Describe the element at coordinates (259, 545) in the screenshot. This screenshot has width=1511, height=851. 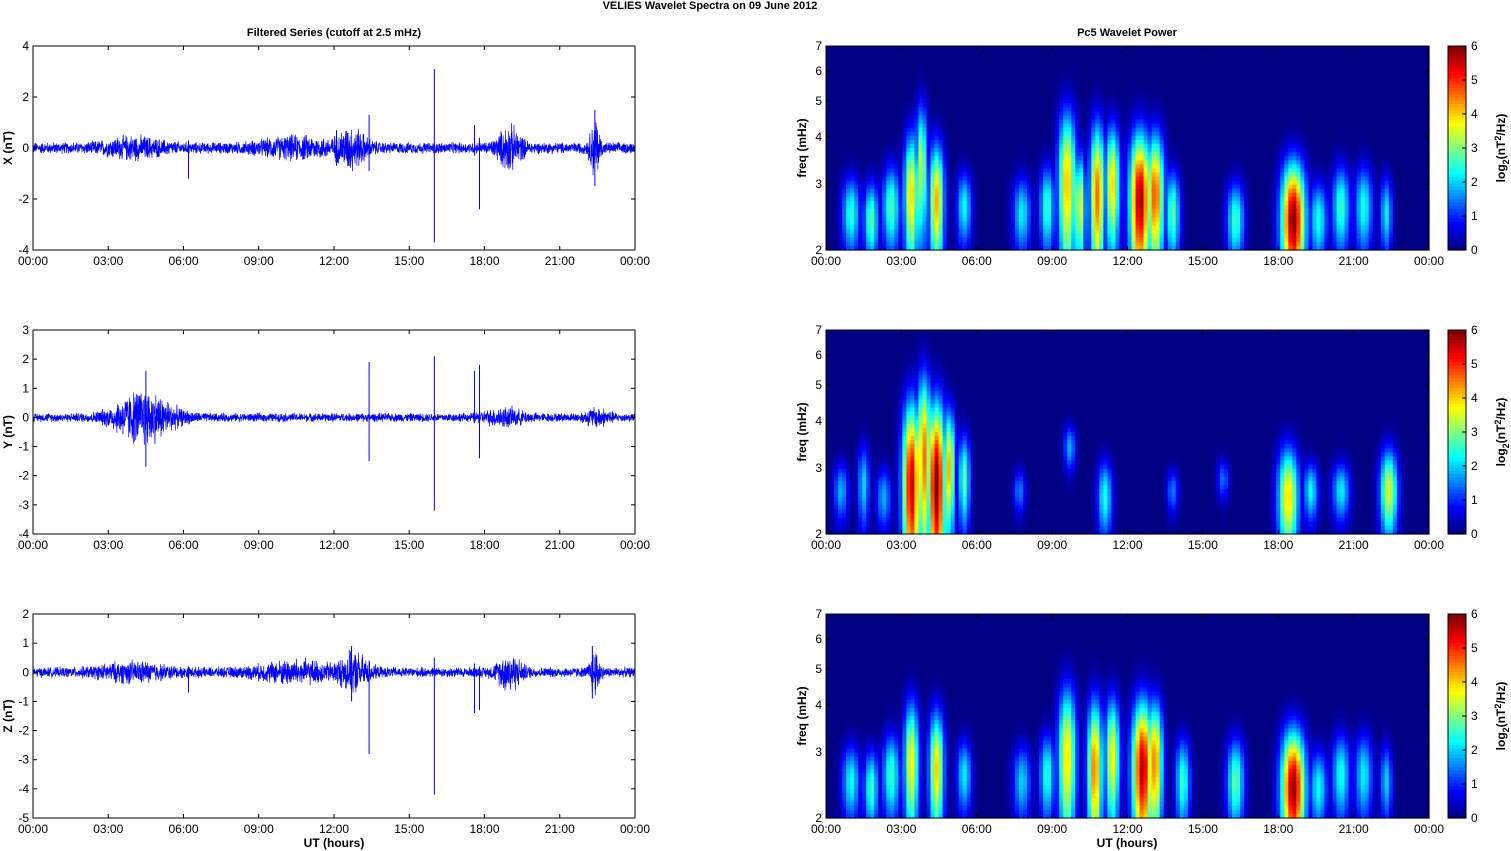
I see `Y-xtick-label: 09:00` at that location.